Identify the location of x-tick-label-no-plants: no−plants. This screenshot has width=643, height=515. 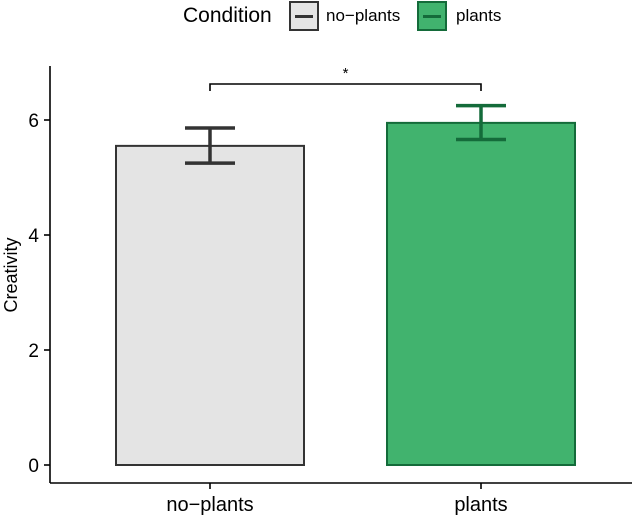
(209, 504).